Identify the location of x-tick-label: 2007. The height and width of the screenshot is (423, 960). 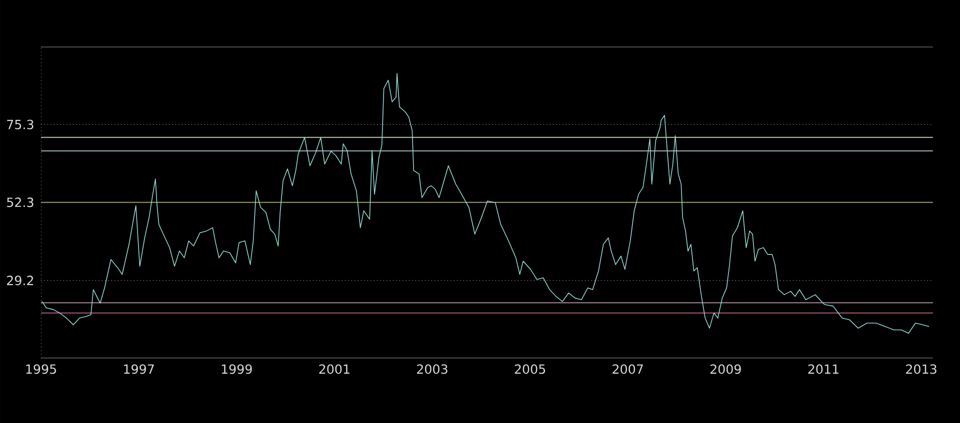
(627, 369).